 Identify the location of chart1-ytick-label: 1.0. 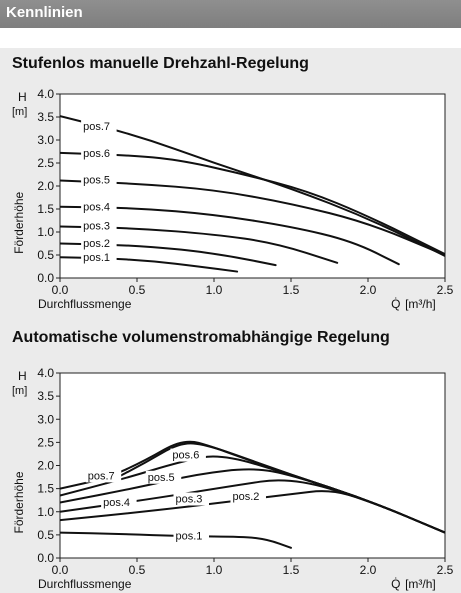
(45, 232).